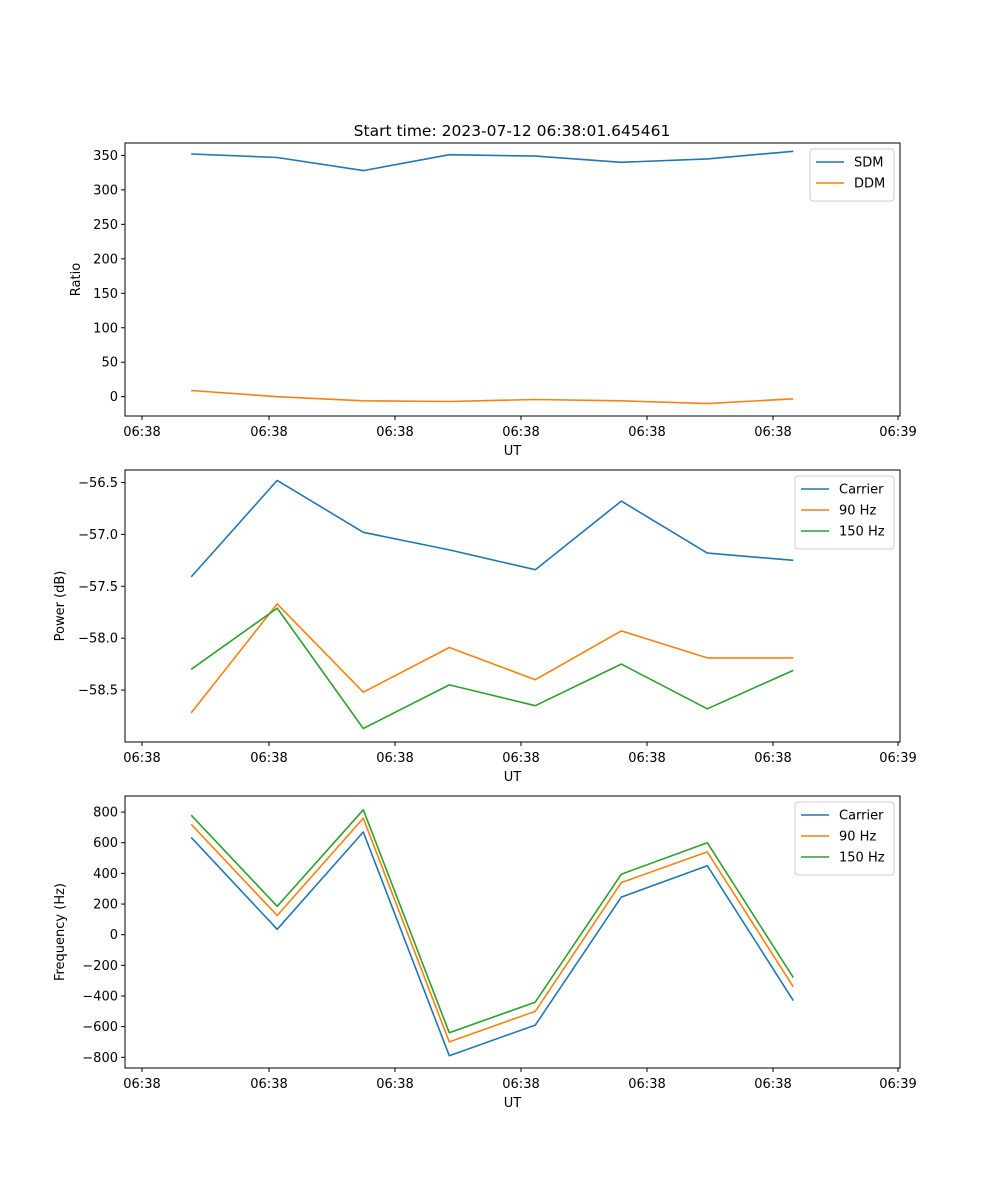 The image size is (1000, 1200). What do you see at coordinates (60, 932) in the screenshot?
I see `y-axis-label: Frequency (Hz)` at bounding box center [60, 932].